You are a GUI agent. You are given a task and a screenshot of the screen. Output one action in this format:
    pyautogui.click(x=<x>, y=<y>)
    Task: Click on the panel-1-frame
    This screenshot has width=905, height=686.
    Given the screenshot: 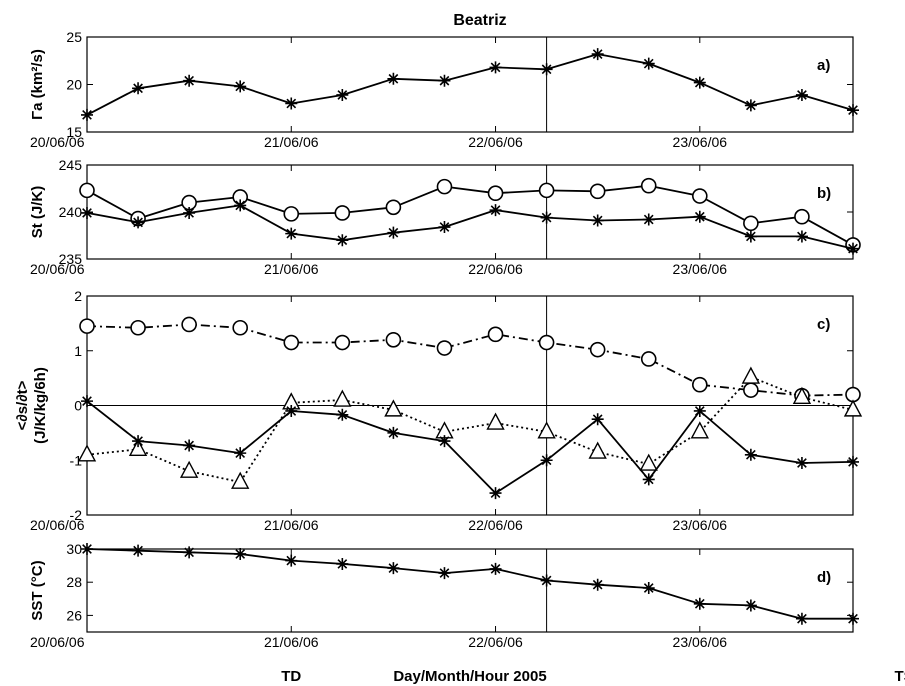 What is the action you would take?
    pyautogui.click(x=470, y=212)
    